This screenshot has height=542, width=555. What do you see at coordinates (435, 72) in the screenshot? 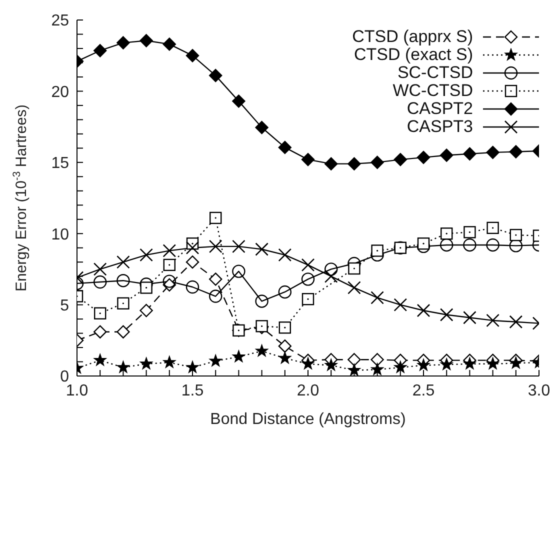
I see `legend-label: SC-CTSD` at bounding box center [435, 72].